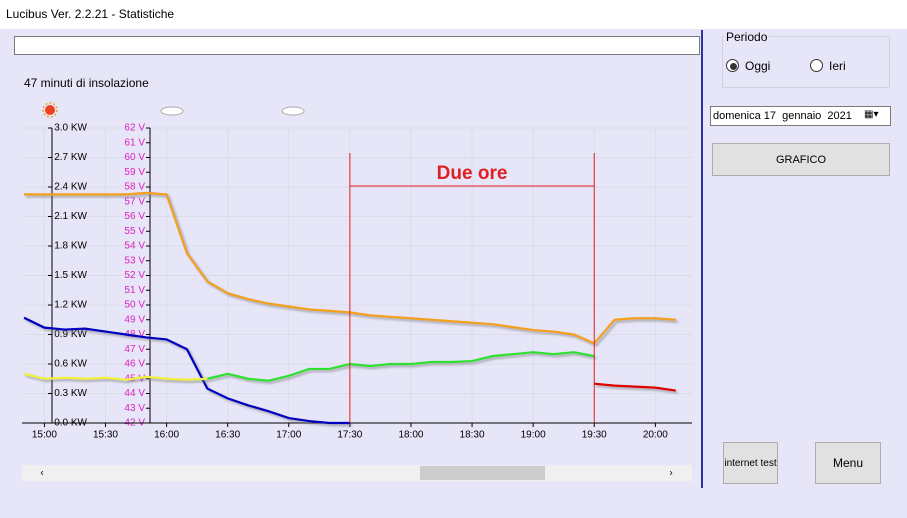 The image size is (907, 518). Describe the element at coordinates (410, 435) in the screenshot. I see `x-tick-label: 18:00` at that location.